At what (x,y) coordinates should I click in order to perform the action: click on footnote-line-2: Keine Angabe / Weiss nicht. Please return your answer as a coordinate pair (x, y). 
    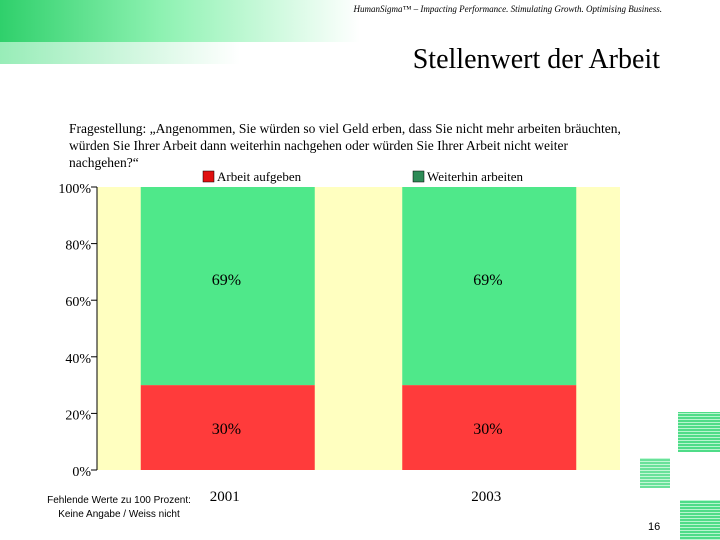
    Looking at the image, I should click on (119, 514).